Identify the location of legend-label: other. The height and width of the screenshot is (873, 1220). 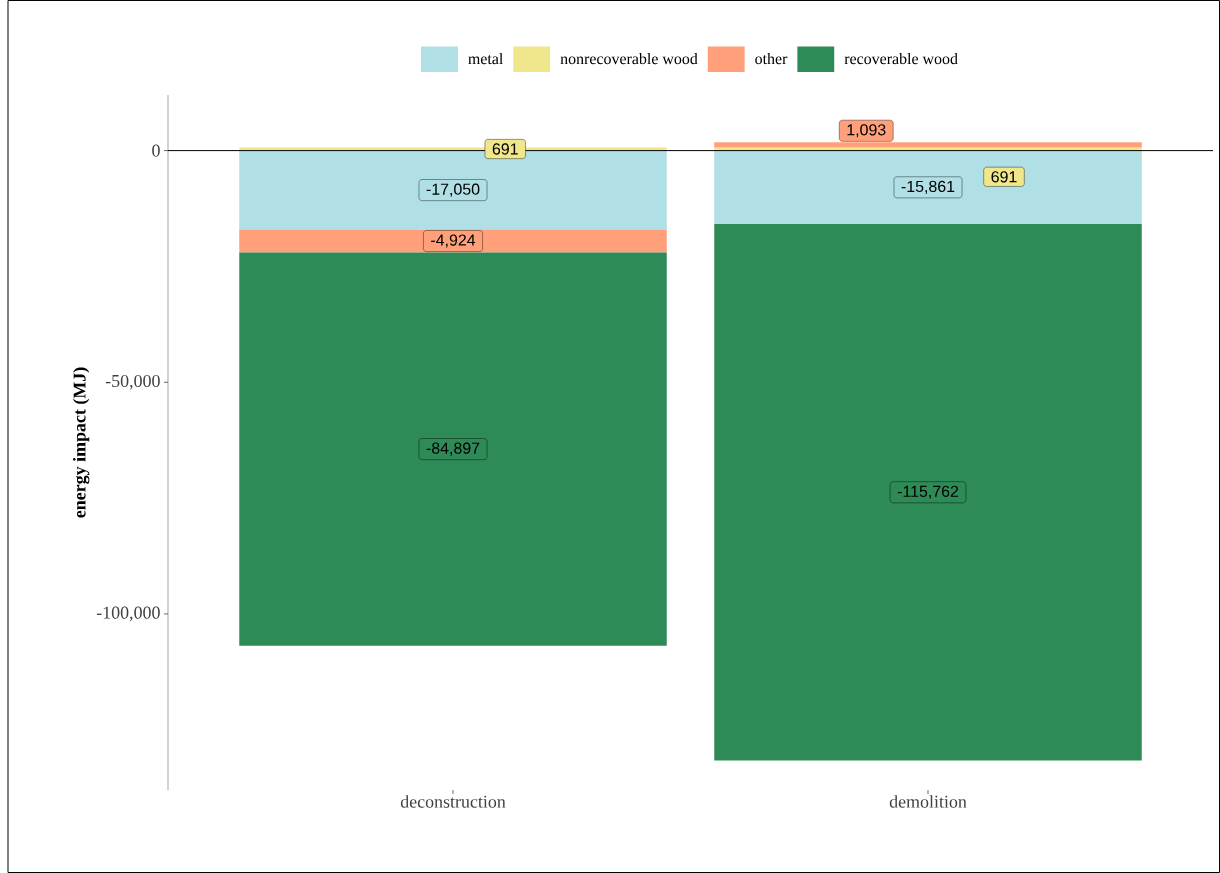
(771, 58).